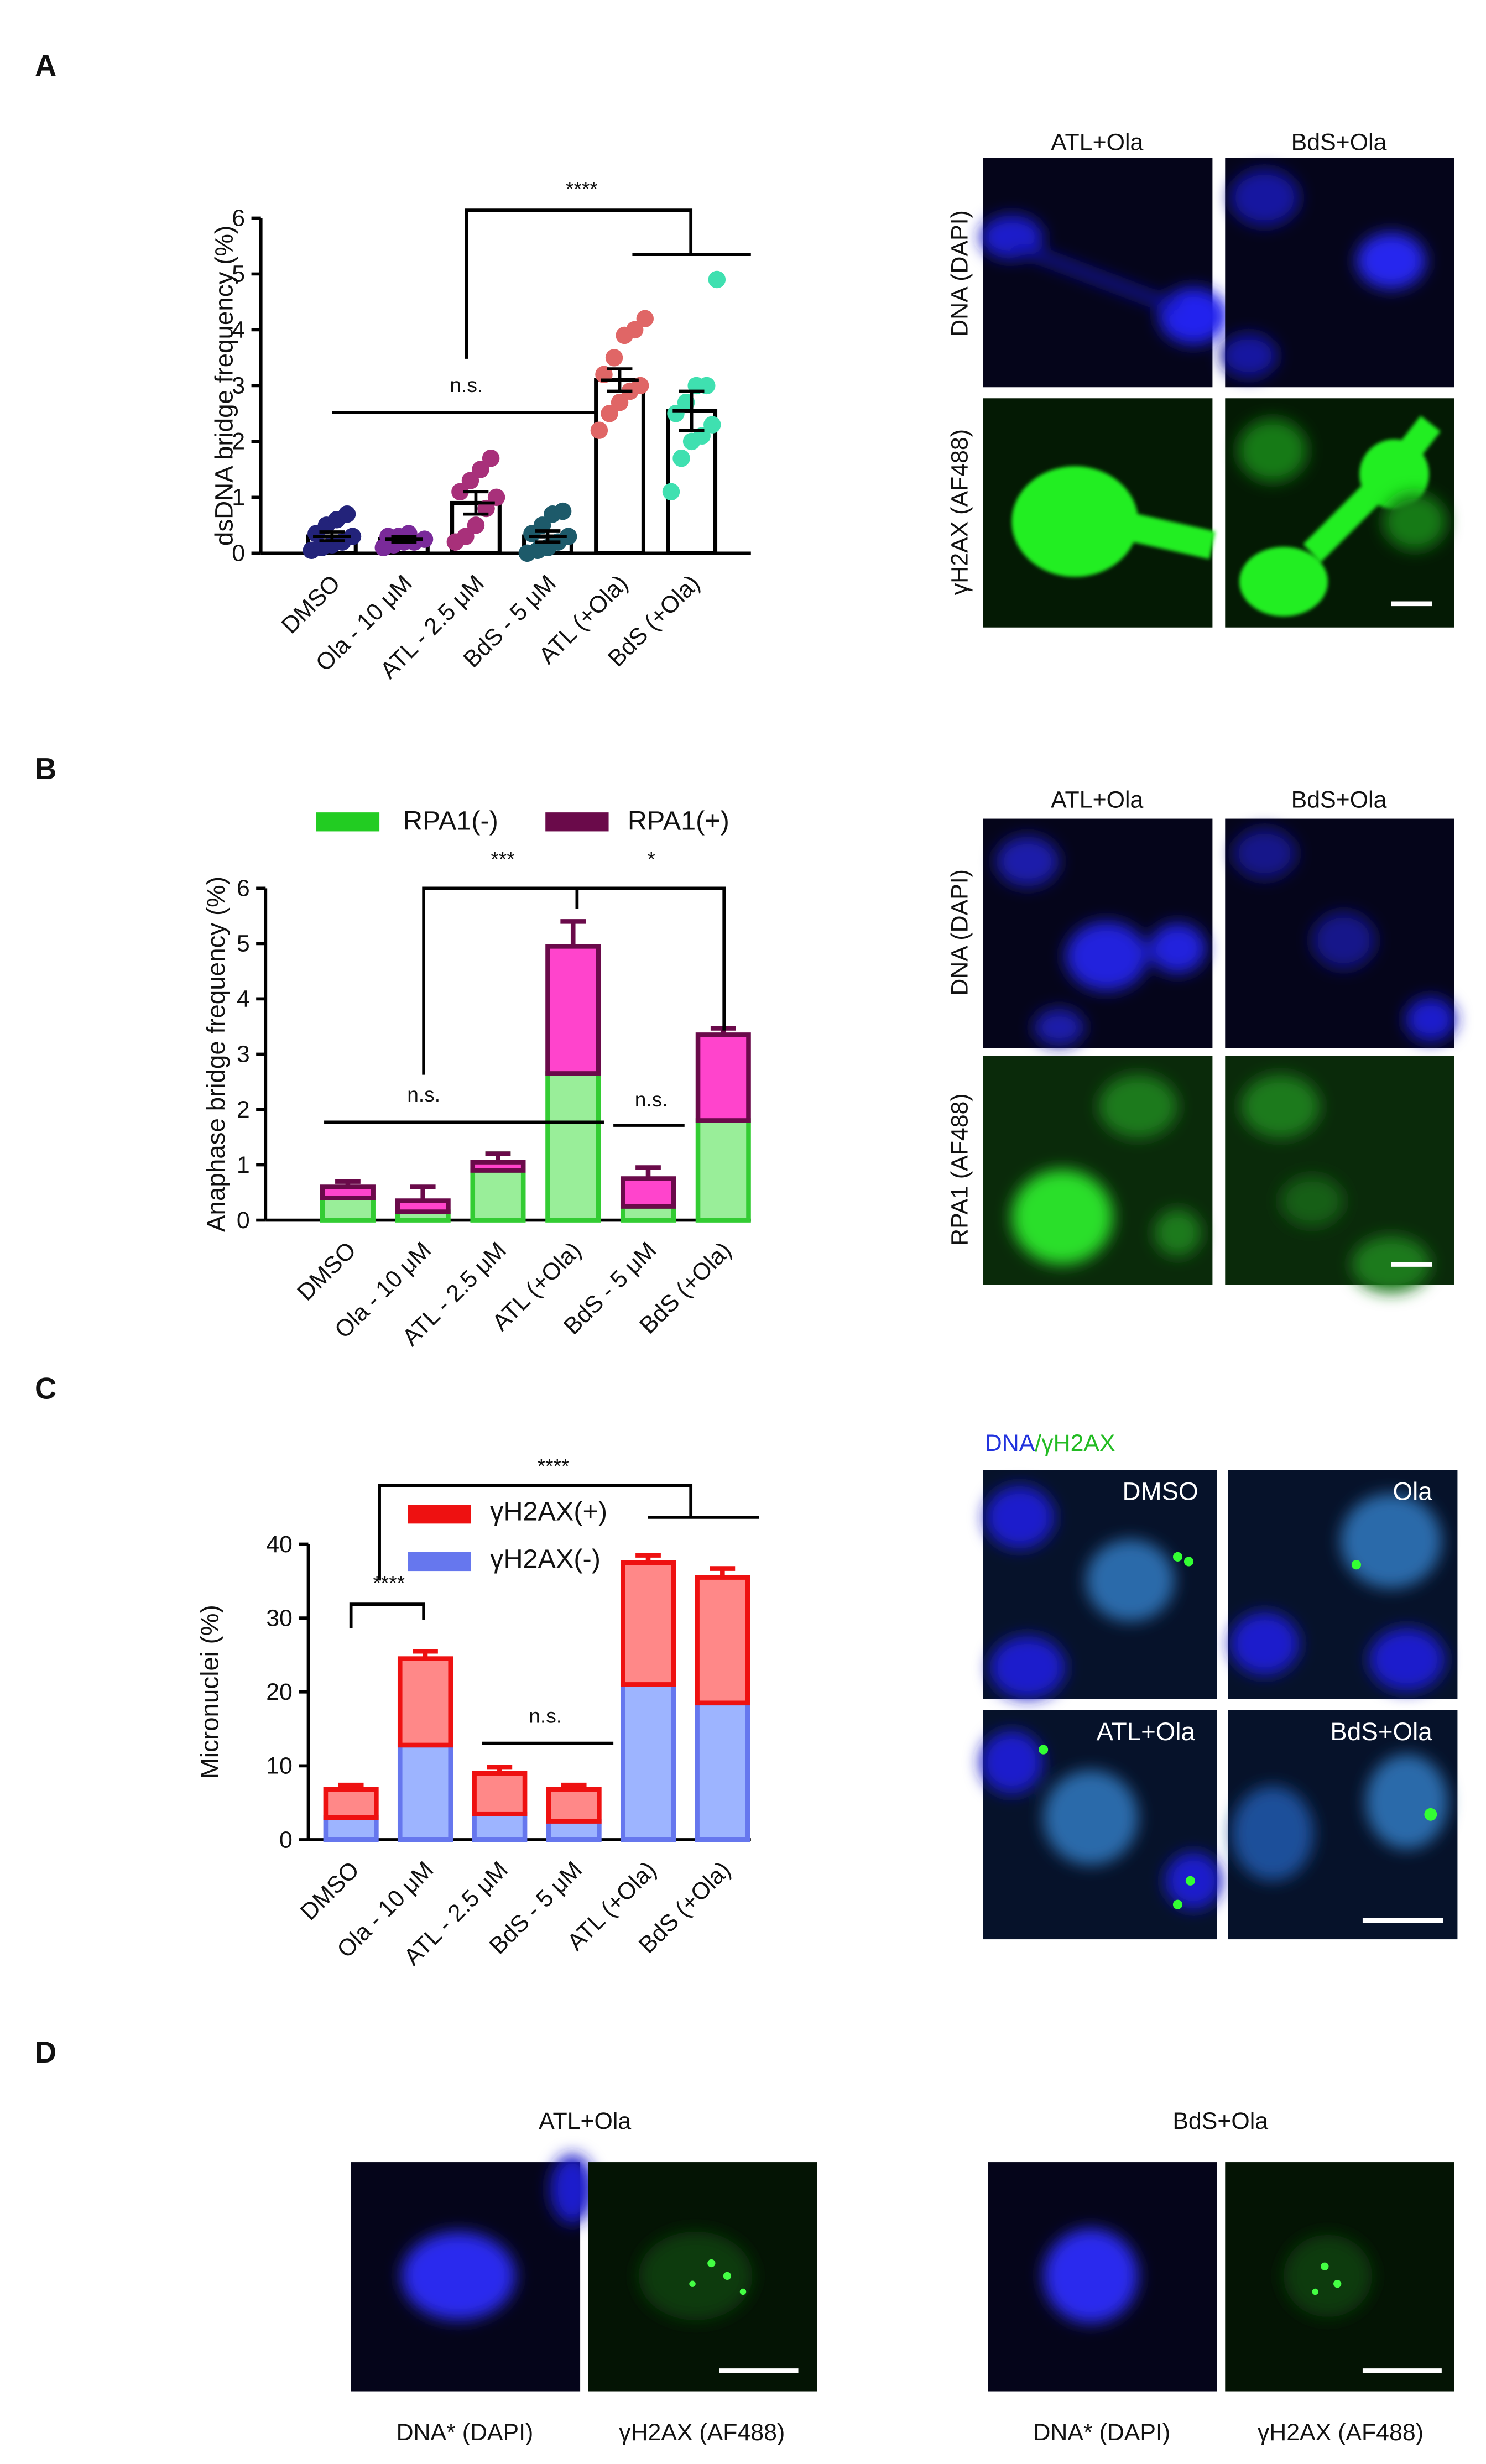 The image size is (1486, 2464). Describe the element at coordinates (1010, 1443) in the screenshot. I see `title-dna: DNA` at that location.